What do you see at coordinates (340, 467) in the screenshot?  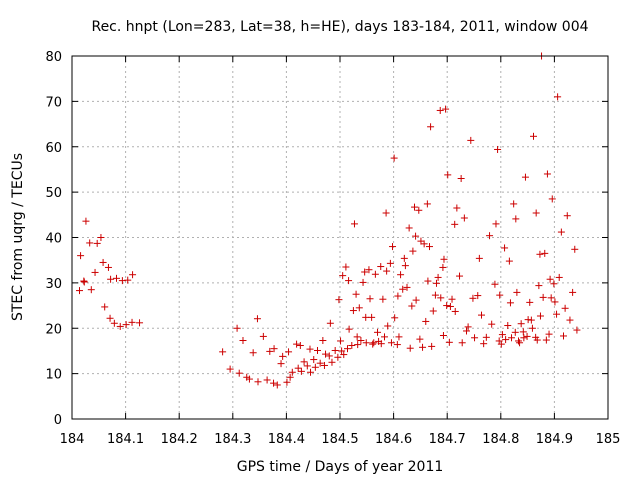 I see `x-axis-label: GPS time / Days of year 2011` at bounding box center [340, 467].